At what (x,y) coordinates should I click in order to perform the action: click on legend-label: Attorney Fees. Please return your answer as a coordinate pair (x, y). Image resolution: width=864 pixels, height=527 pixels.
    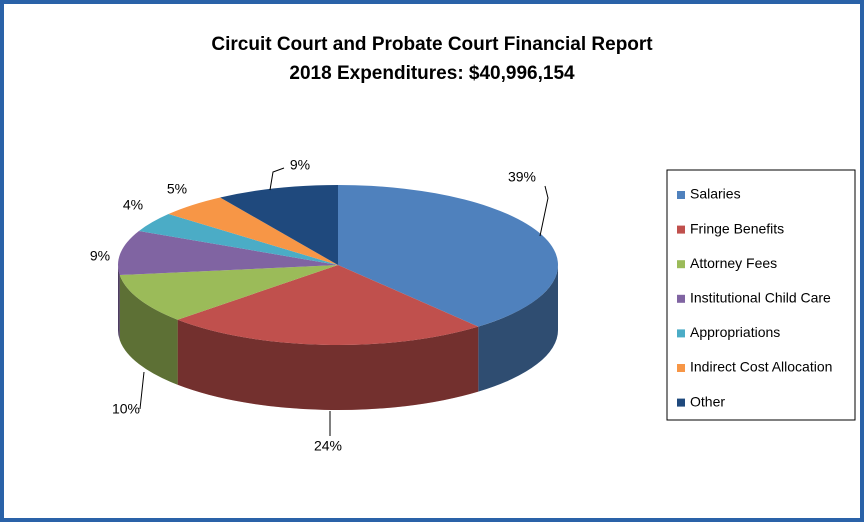
    Looking at the image, I should click on (733, 263).